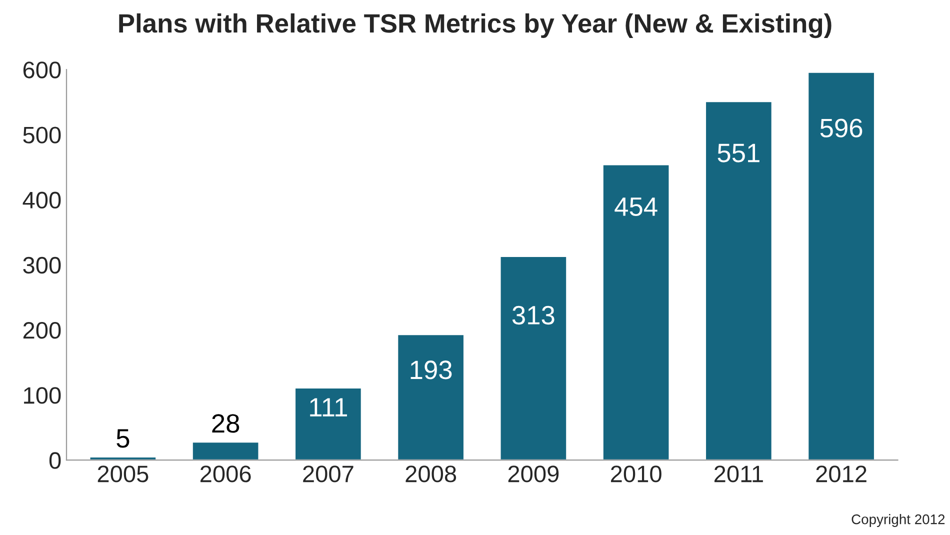 This screenshot has height=535, width=950. What do you see at coordinates (42, 135) in the screenshot?
I see `y-tick-label: 500` at bounding box center [42, 135].